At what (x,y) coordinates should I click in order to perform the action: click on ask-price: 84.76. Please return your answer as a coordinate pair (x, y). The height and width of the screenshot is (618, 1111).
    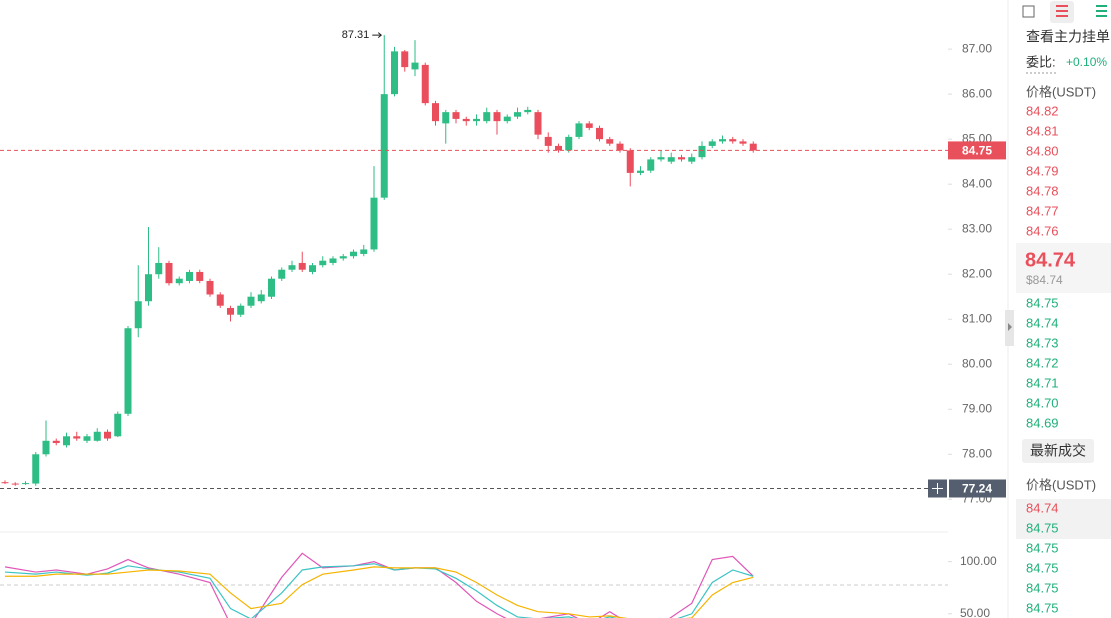
    Looking at the image, I should click on (1042, 230).